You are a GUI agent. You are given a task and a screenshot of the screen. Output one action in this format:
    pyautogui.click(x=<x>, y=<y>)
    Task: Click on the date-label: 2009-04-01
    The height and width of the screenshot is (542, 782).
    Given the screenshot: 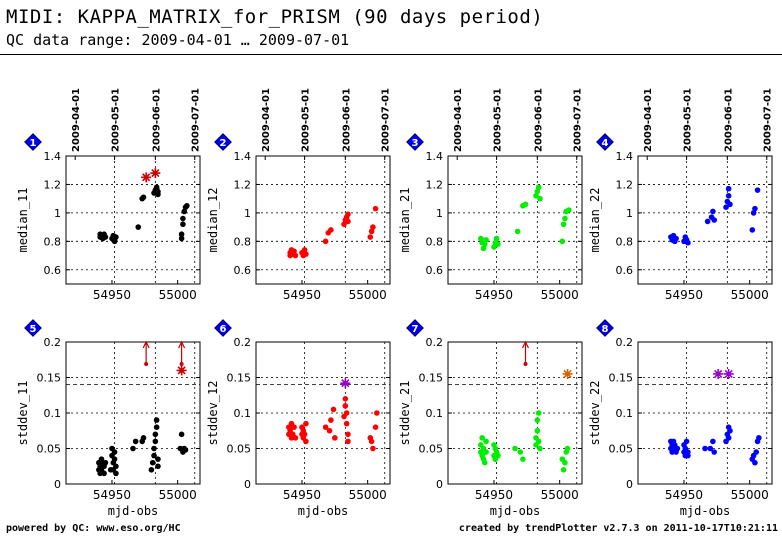 What is the action you would take?
    pyautogui.click(x=76, y=120)
    